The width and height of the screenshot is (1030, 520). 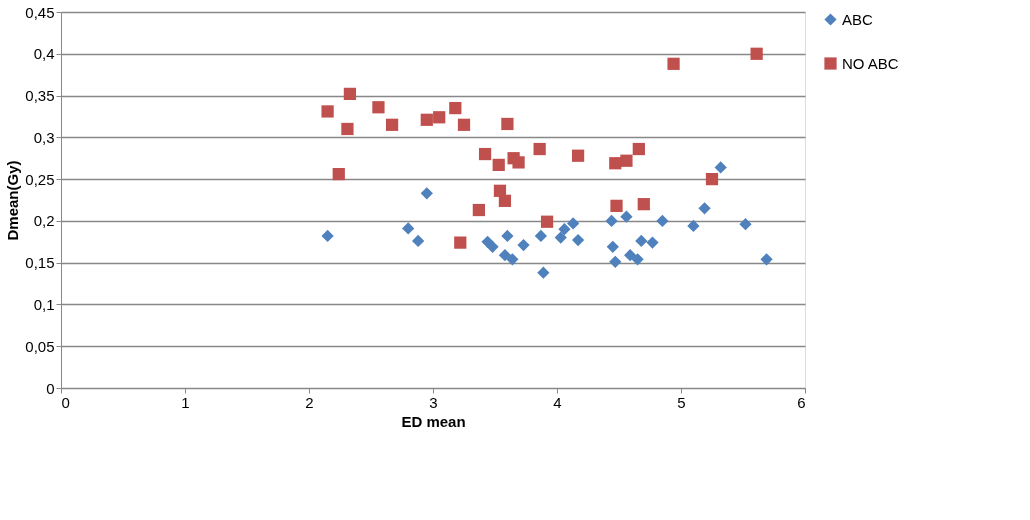 What do you see at coordinates (309, 402) in the screenshot?
I see `x-tick-label: 2` at bounding box center [309, 402].